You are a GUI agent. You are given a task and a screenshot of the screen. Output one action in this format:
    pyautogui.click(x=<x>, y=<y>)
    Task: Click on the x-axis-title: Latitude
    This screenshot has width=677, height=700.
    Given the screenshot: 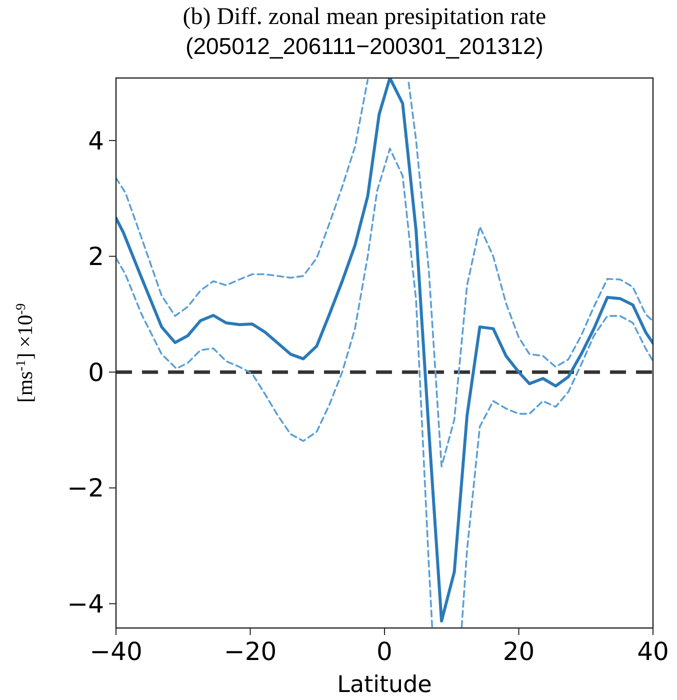 What is the action you would take?
    pyautogui.click(x=384, y=685)
    